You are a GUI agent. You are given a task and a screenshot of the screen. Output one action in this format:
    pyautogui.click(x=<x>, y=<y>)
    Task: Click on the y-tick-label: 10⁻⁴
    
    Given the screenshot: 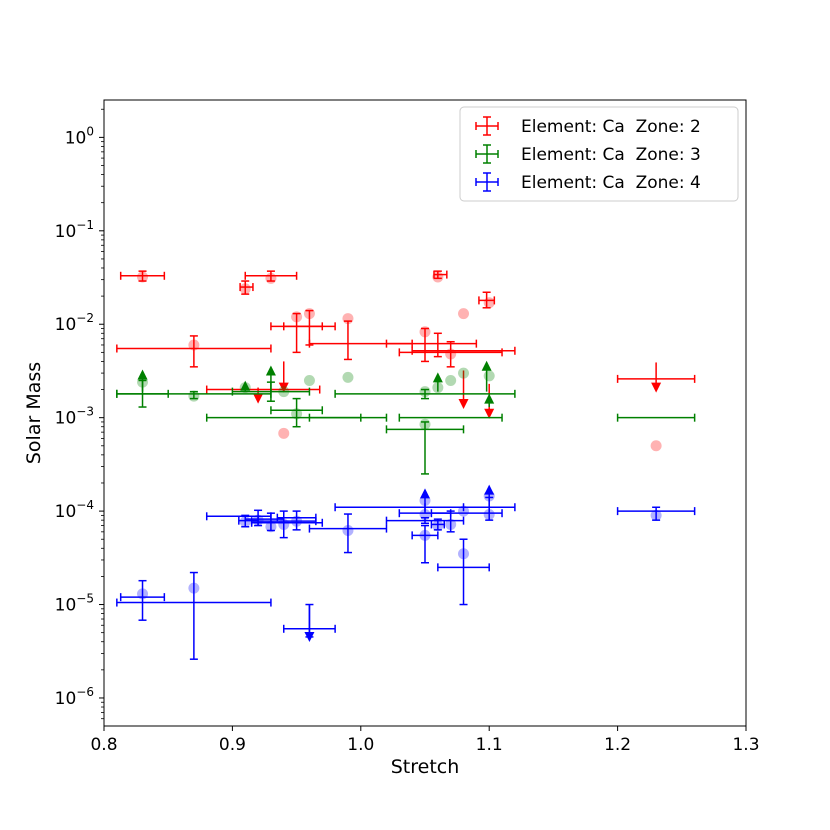 What is the action you would take?
    pyautogui.click(x=74, y=510)
    